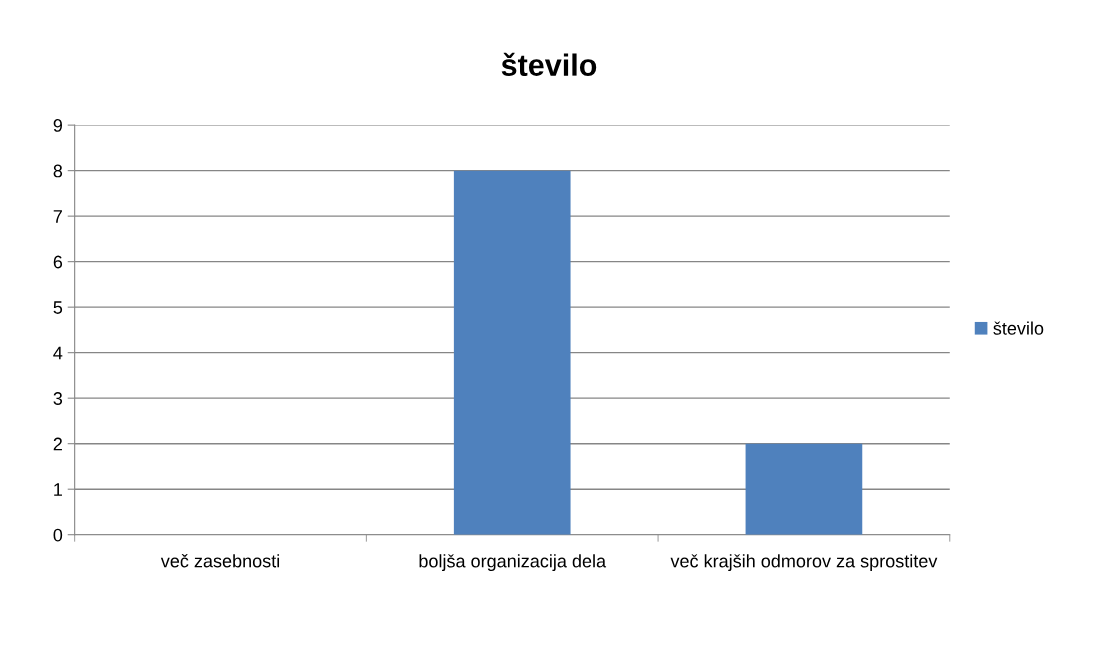 The image size is (1098, 645). I want to click on y-tick-label: 8, so click(58, 171).